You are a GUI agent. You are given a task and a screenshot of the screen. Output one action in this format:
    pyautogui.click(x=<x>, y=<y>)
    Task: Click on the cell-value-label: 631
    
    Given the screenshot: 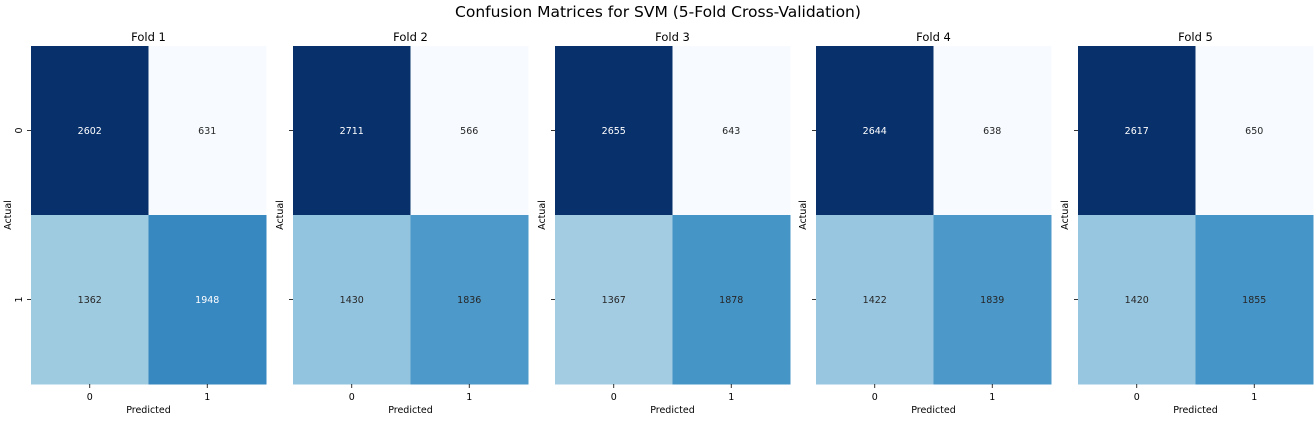 What is the action you would take?
    pyautogui.click(x=207, y=131)
    